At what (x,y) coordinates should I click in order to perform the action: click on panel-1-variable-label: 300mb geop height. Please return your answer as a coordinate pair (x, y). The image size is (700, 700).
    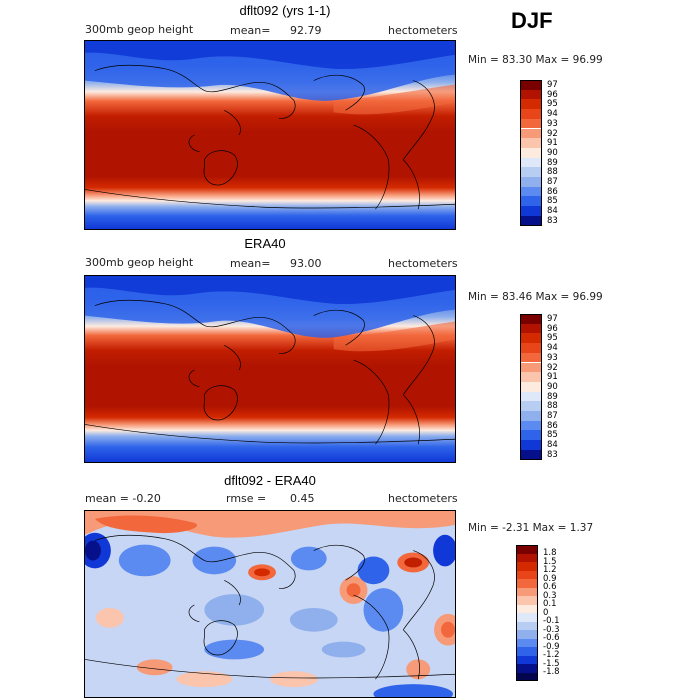
    Looking at the image, I should click on (139, 29).